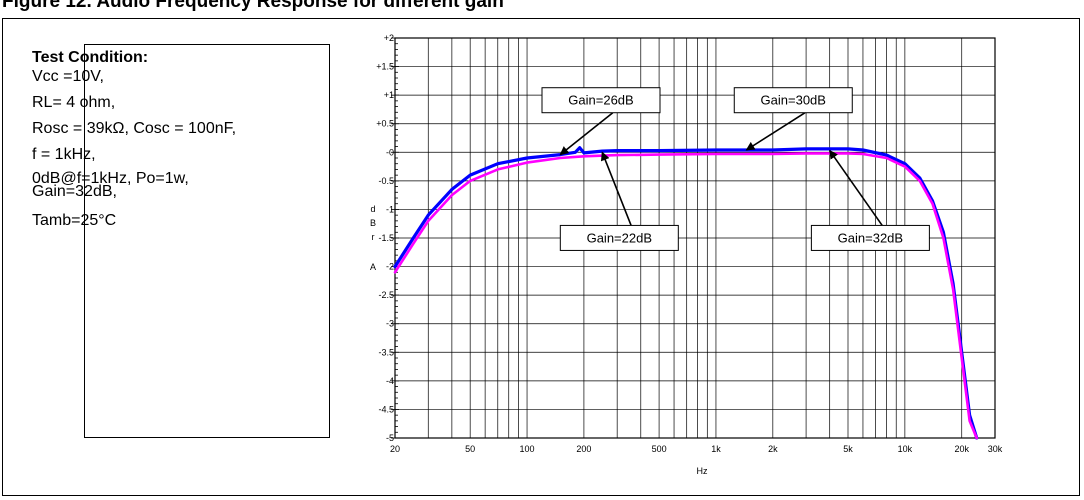 Image resolution: width=1084 pixels, height=500 pixels. What do you see at coordinates (372, 209) in the screenshot?
I see `y-axis-label-letter: d` at bounding box center [372, 209].